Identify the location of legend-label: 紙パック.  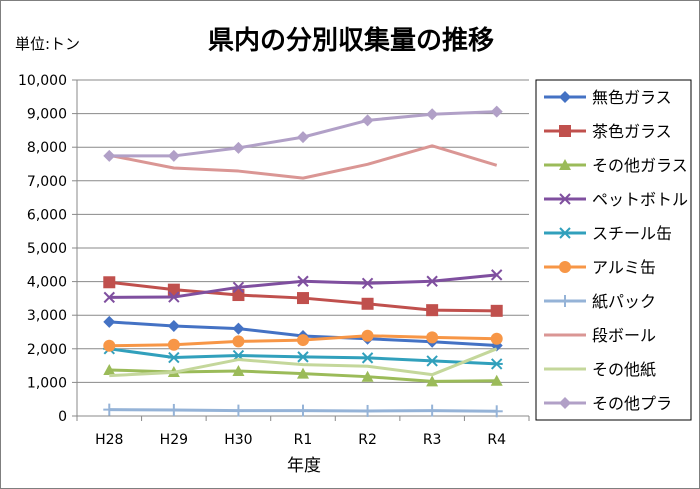
(624, 301).